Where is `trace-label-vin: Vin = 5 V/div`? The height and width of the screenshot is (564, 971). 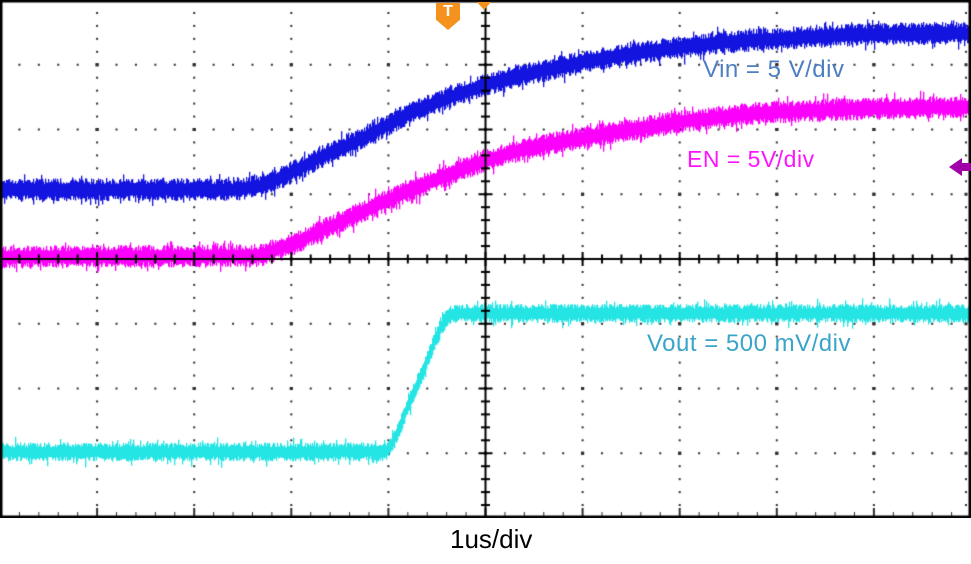
trace-label-vin: Vin = 5 V/div is located at coordinates (774, 69).